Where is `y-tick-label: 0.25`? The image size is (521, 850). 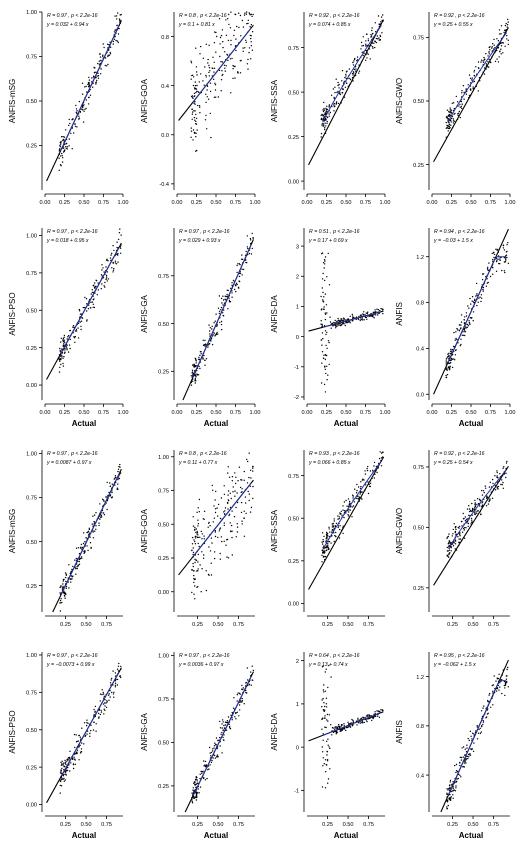 y-tick-label: 0.25 is located at coordinates (418, 166).